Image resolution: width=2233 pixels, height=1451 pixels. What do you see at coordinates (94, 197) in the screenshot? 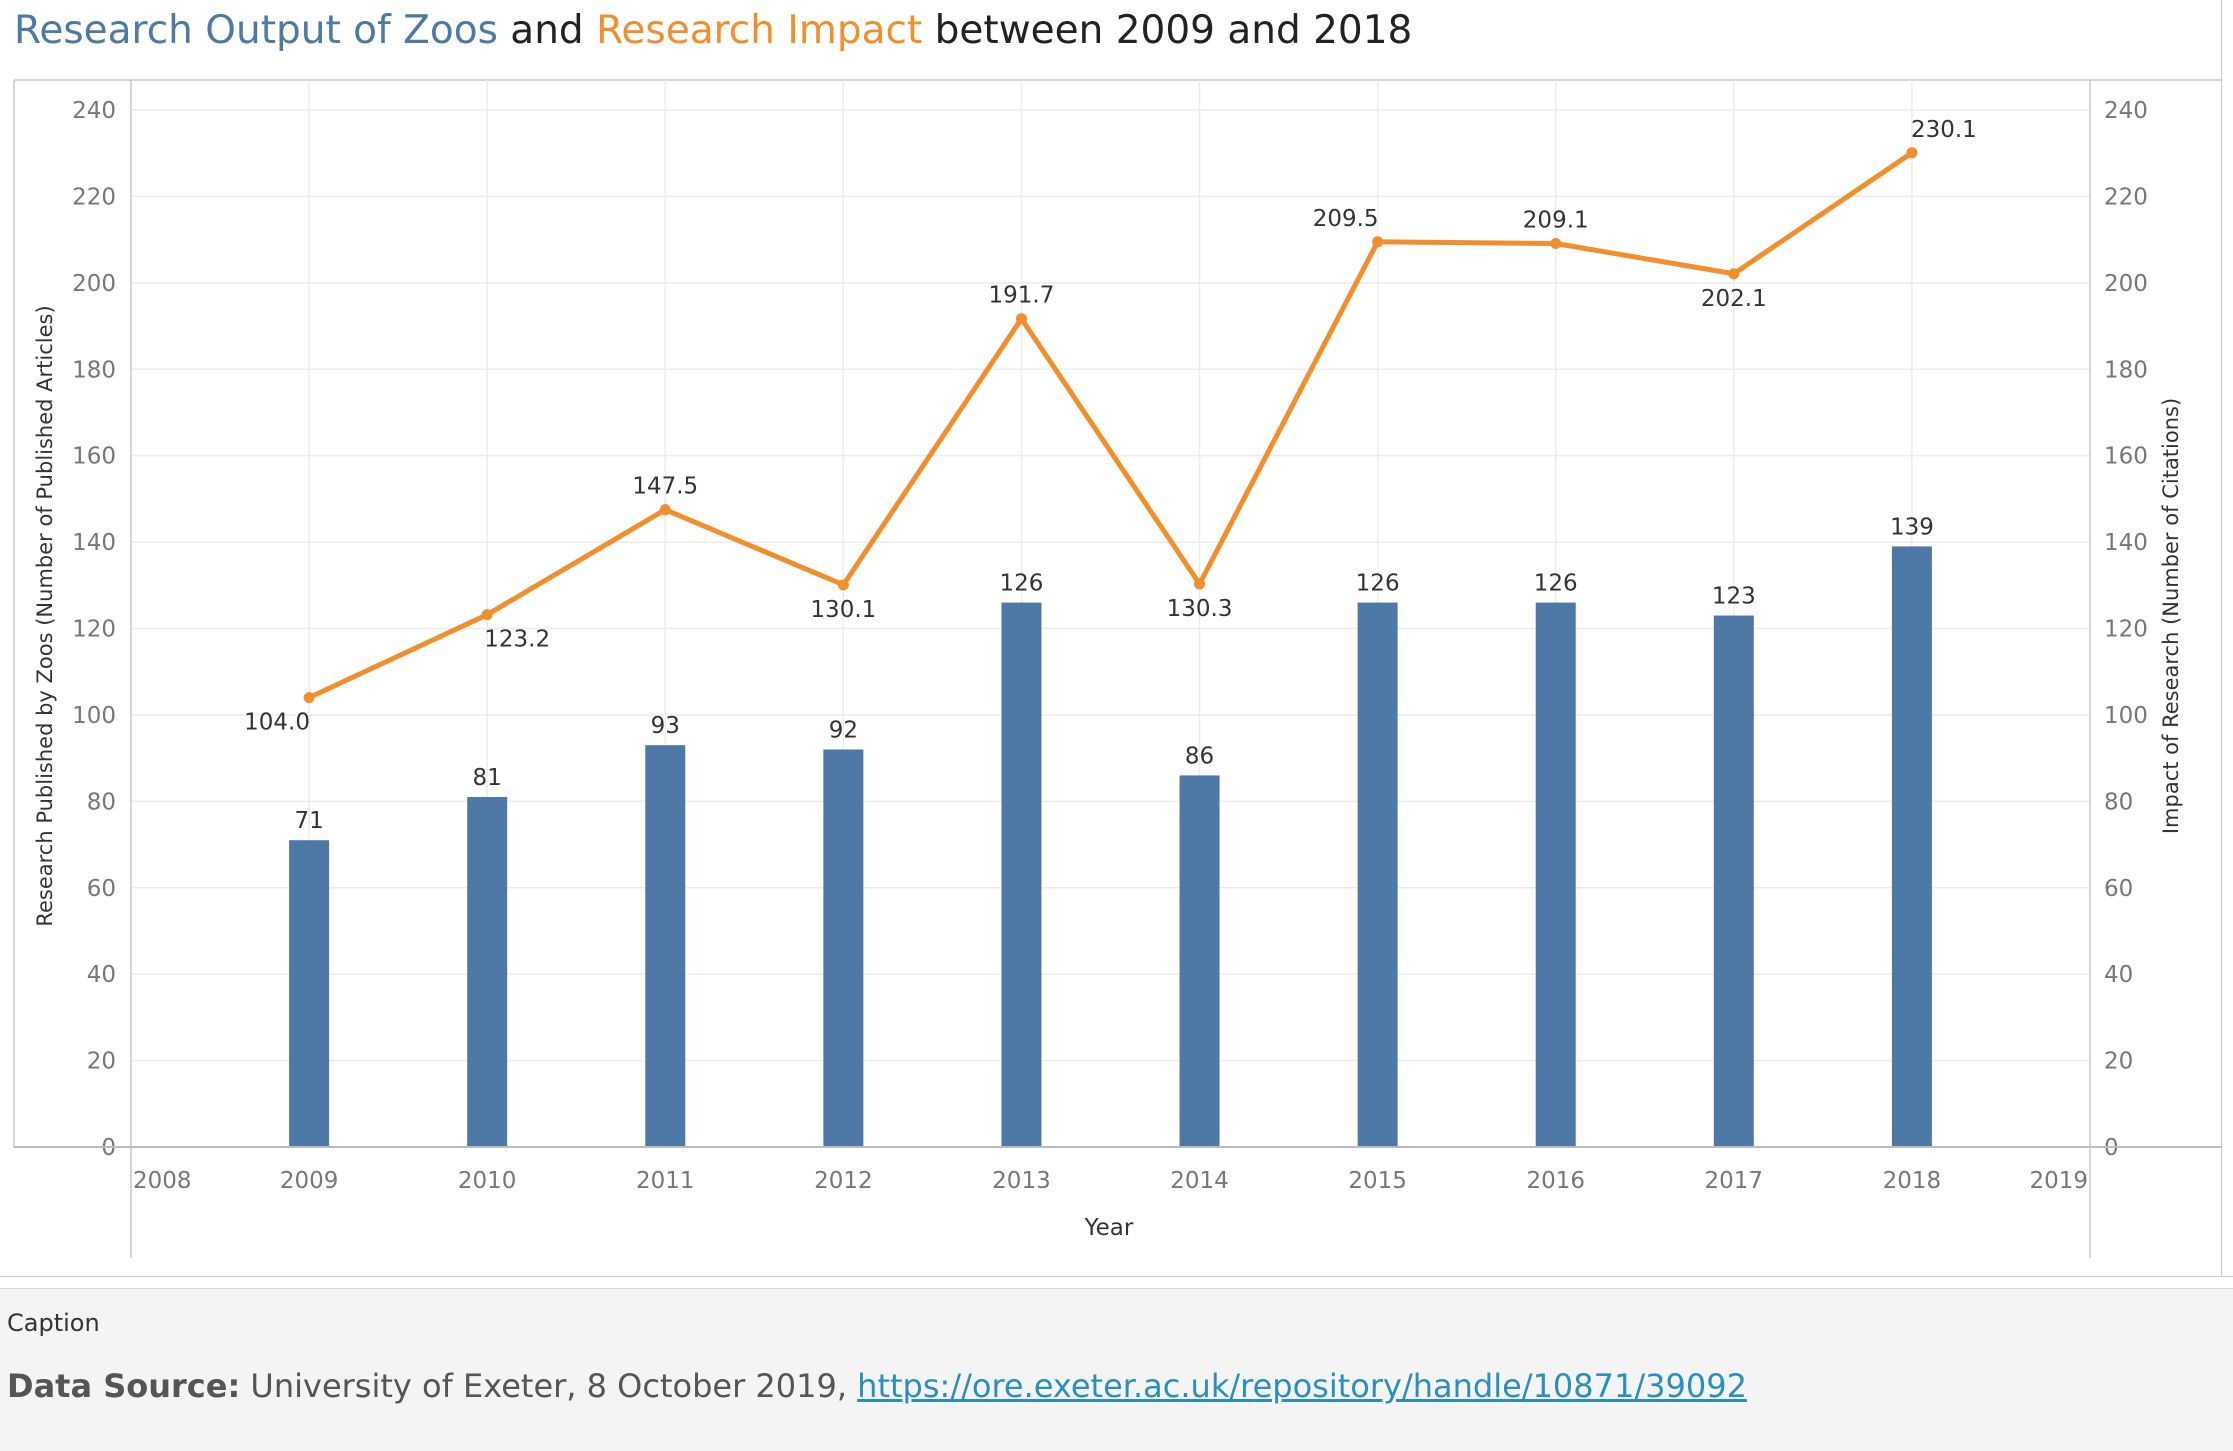
I see `y-tick-label: 220` at bounding box center [94, 197].